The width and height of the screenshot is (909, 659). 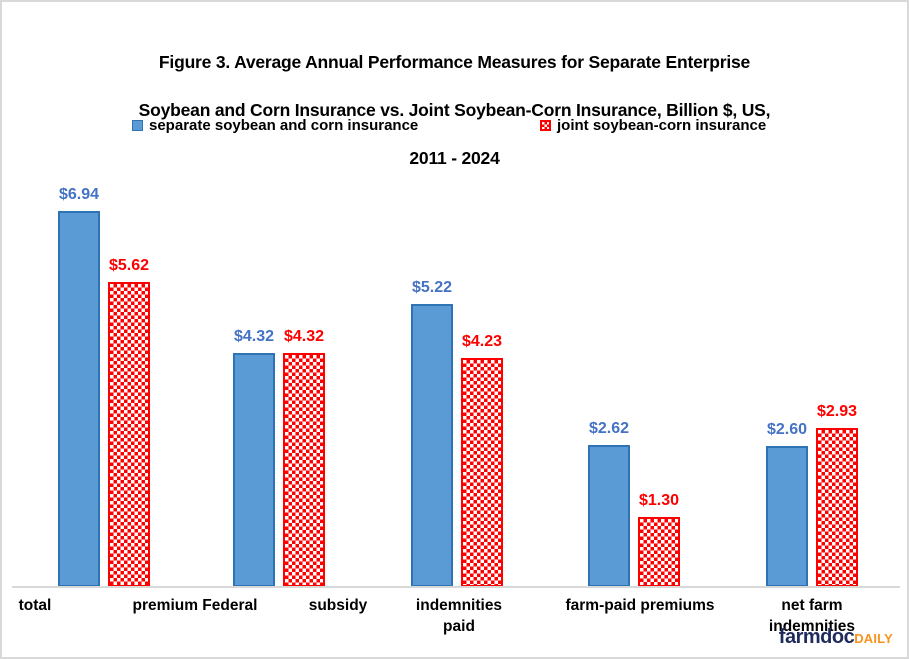 I want to click on legend-item-joint: joint soybean-corn insurance, so click(x=653, y=125).